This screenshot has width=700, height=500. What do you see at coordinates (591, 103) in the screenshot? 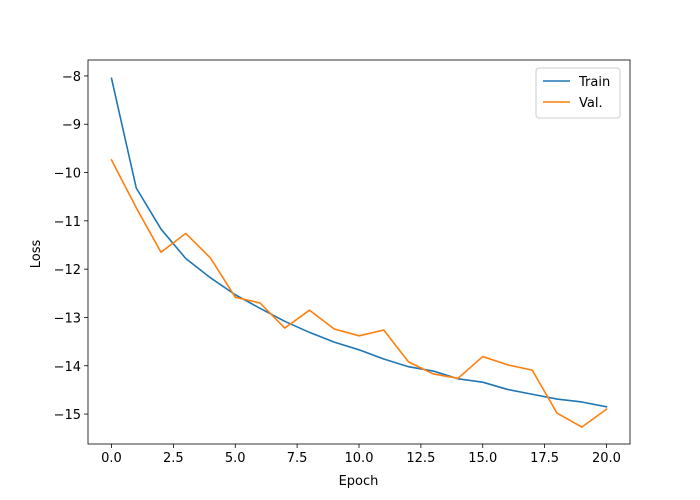
I see `legend-label: Val.` at bounding box center [591, 103].